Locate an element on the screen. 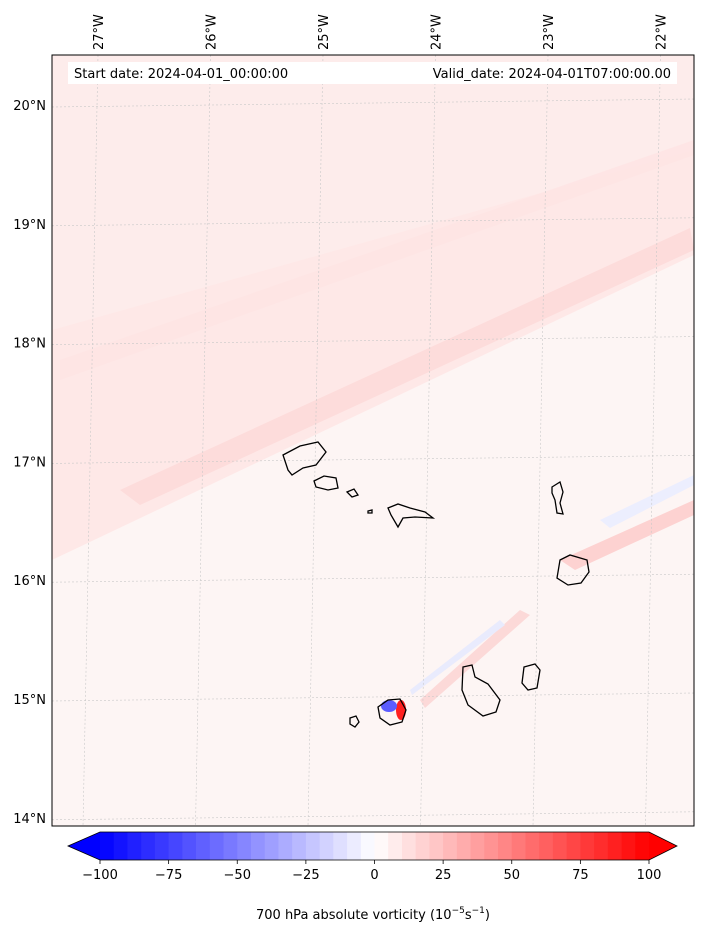 This screenshot has height=936, width=703. lon-tick-label: 22°W is located at coordinates (662, 32).